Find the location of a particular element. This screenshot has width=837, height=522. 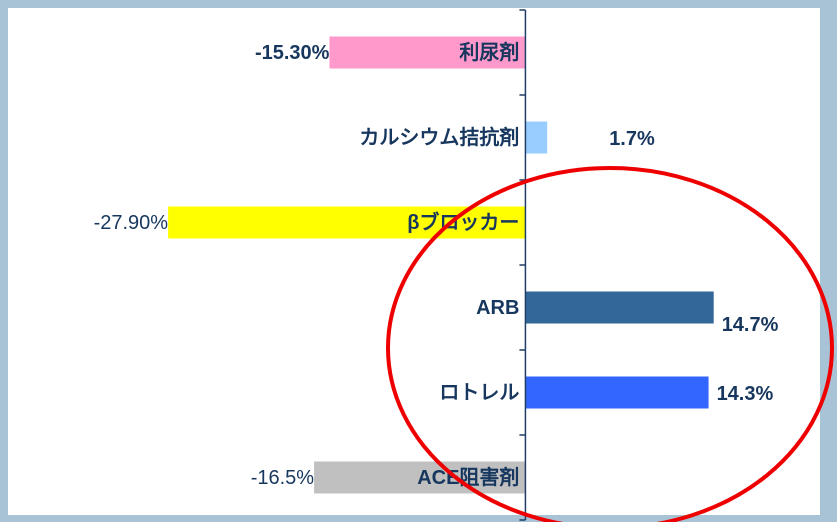

value-label: -15.30% is located at coordinates (292, 53).